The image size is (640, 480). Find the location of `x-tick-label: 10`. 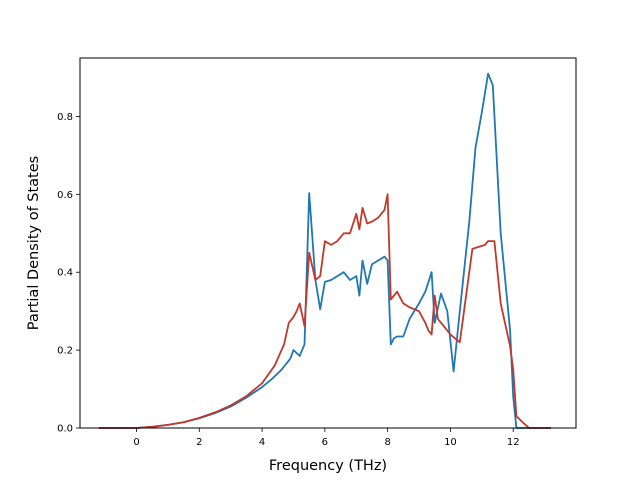

x-tick-label: 10 is located at coordinates (450, 442).